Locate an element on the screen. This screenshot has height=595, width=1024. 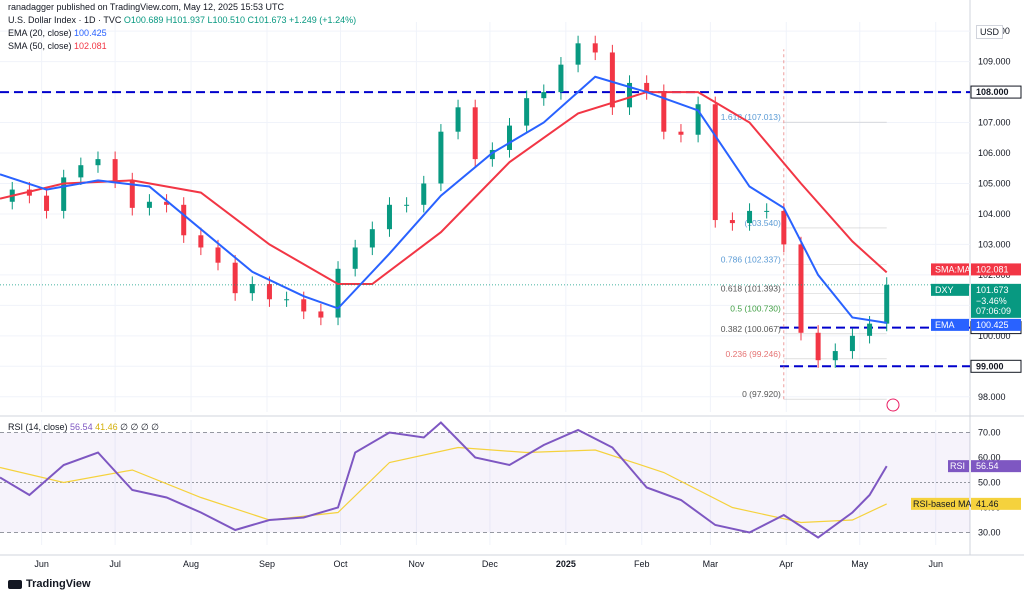
symbol-title: U.S. Dollar Index · 1D · TVC is located at coordinates (65, 20).